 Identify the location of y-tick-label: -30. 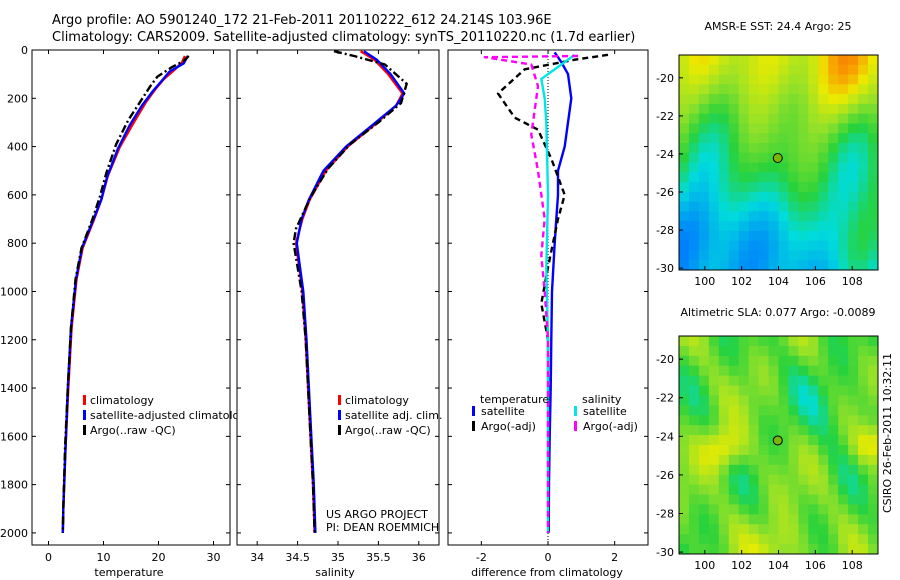
(665, 268).